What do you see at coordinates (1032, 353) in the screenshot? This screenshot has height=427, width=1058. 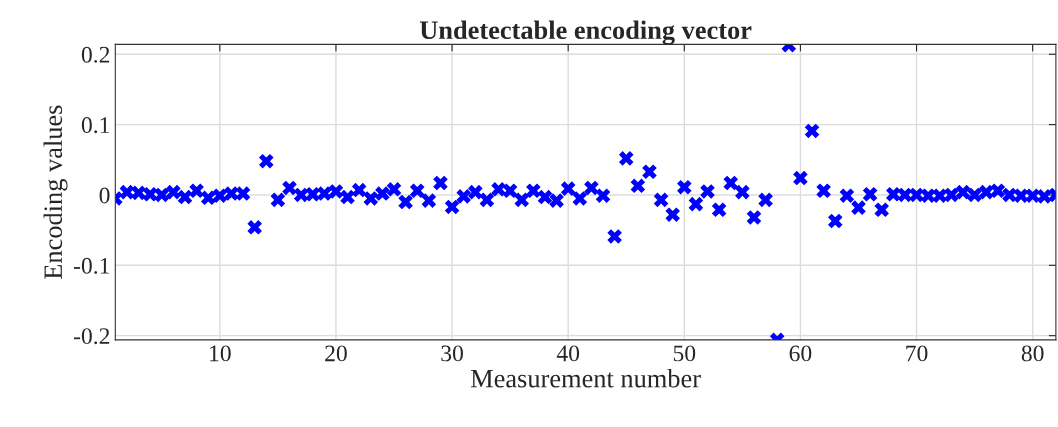 I see `x-tick-label: 80` at bounding box center [1032, 353].